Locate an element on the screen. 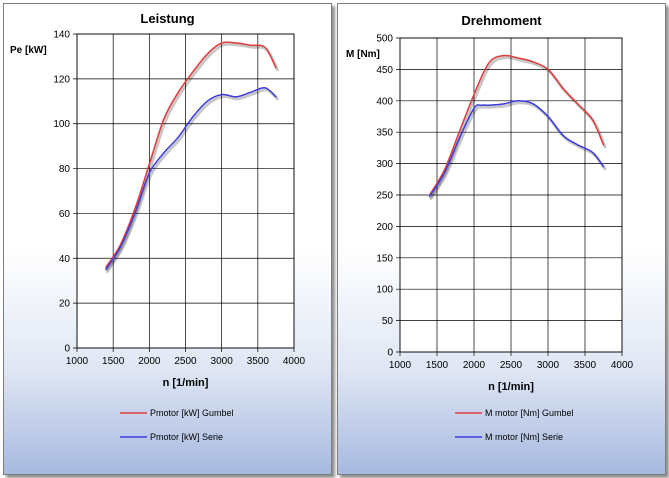  drehmoment-y-tick-label: 50 is located at coordinates (388, 321).